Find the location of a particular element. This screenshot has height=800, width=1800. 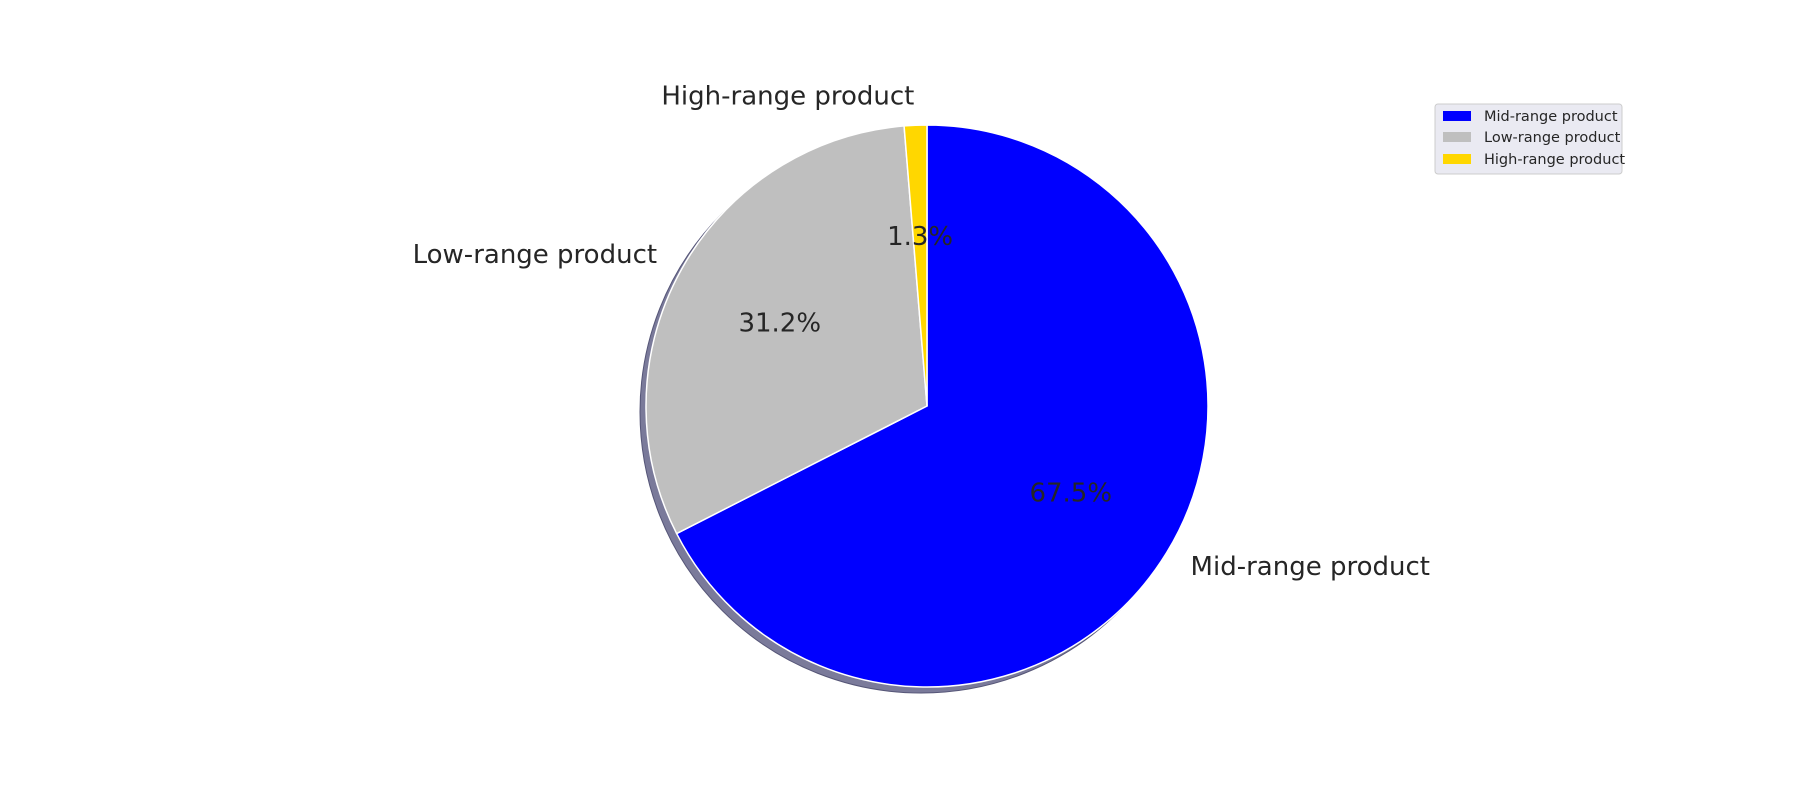

legend-label-high-range: High-range product is located at coordinates (1554, 160).